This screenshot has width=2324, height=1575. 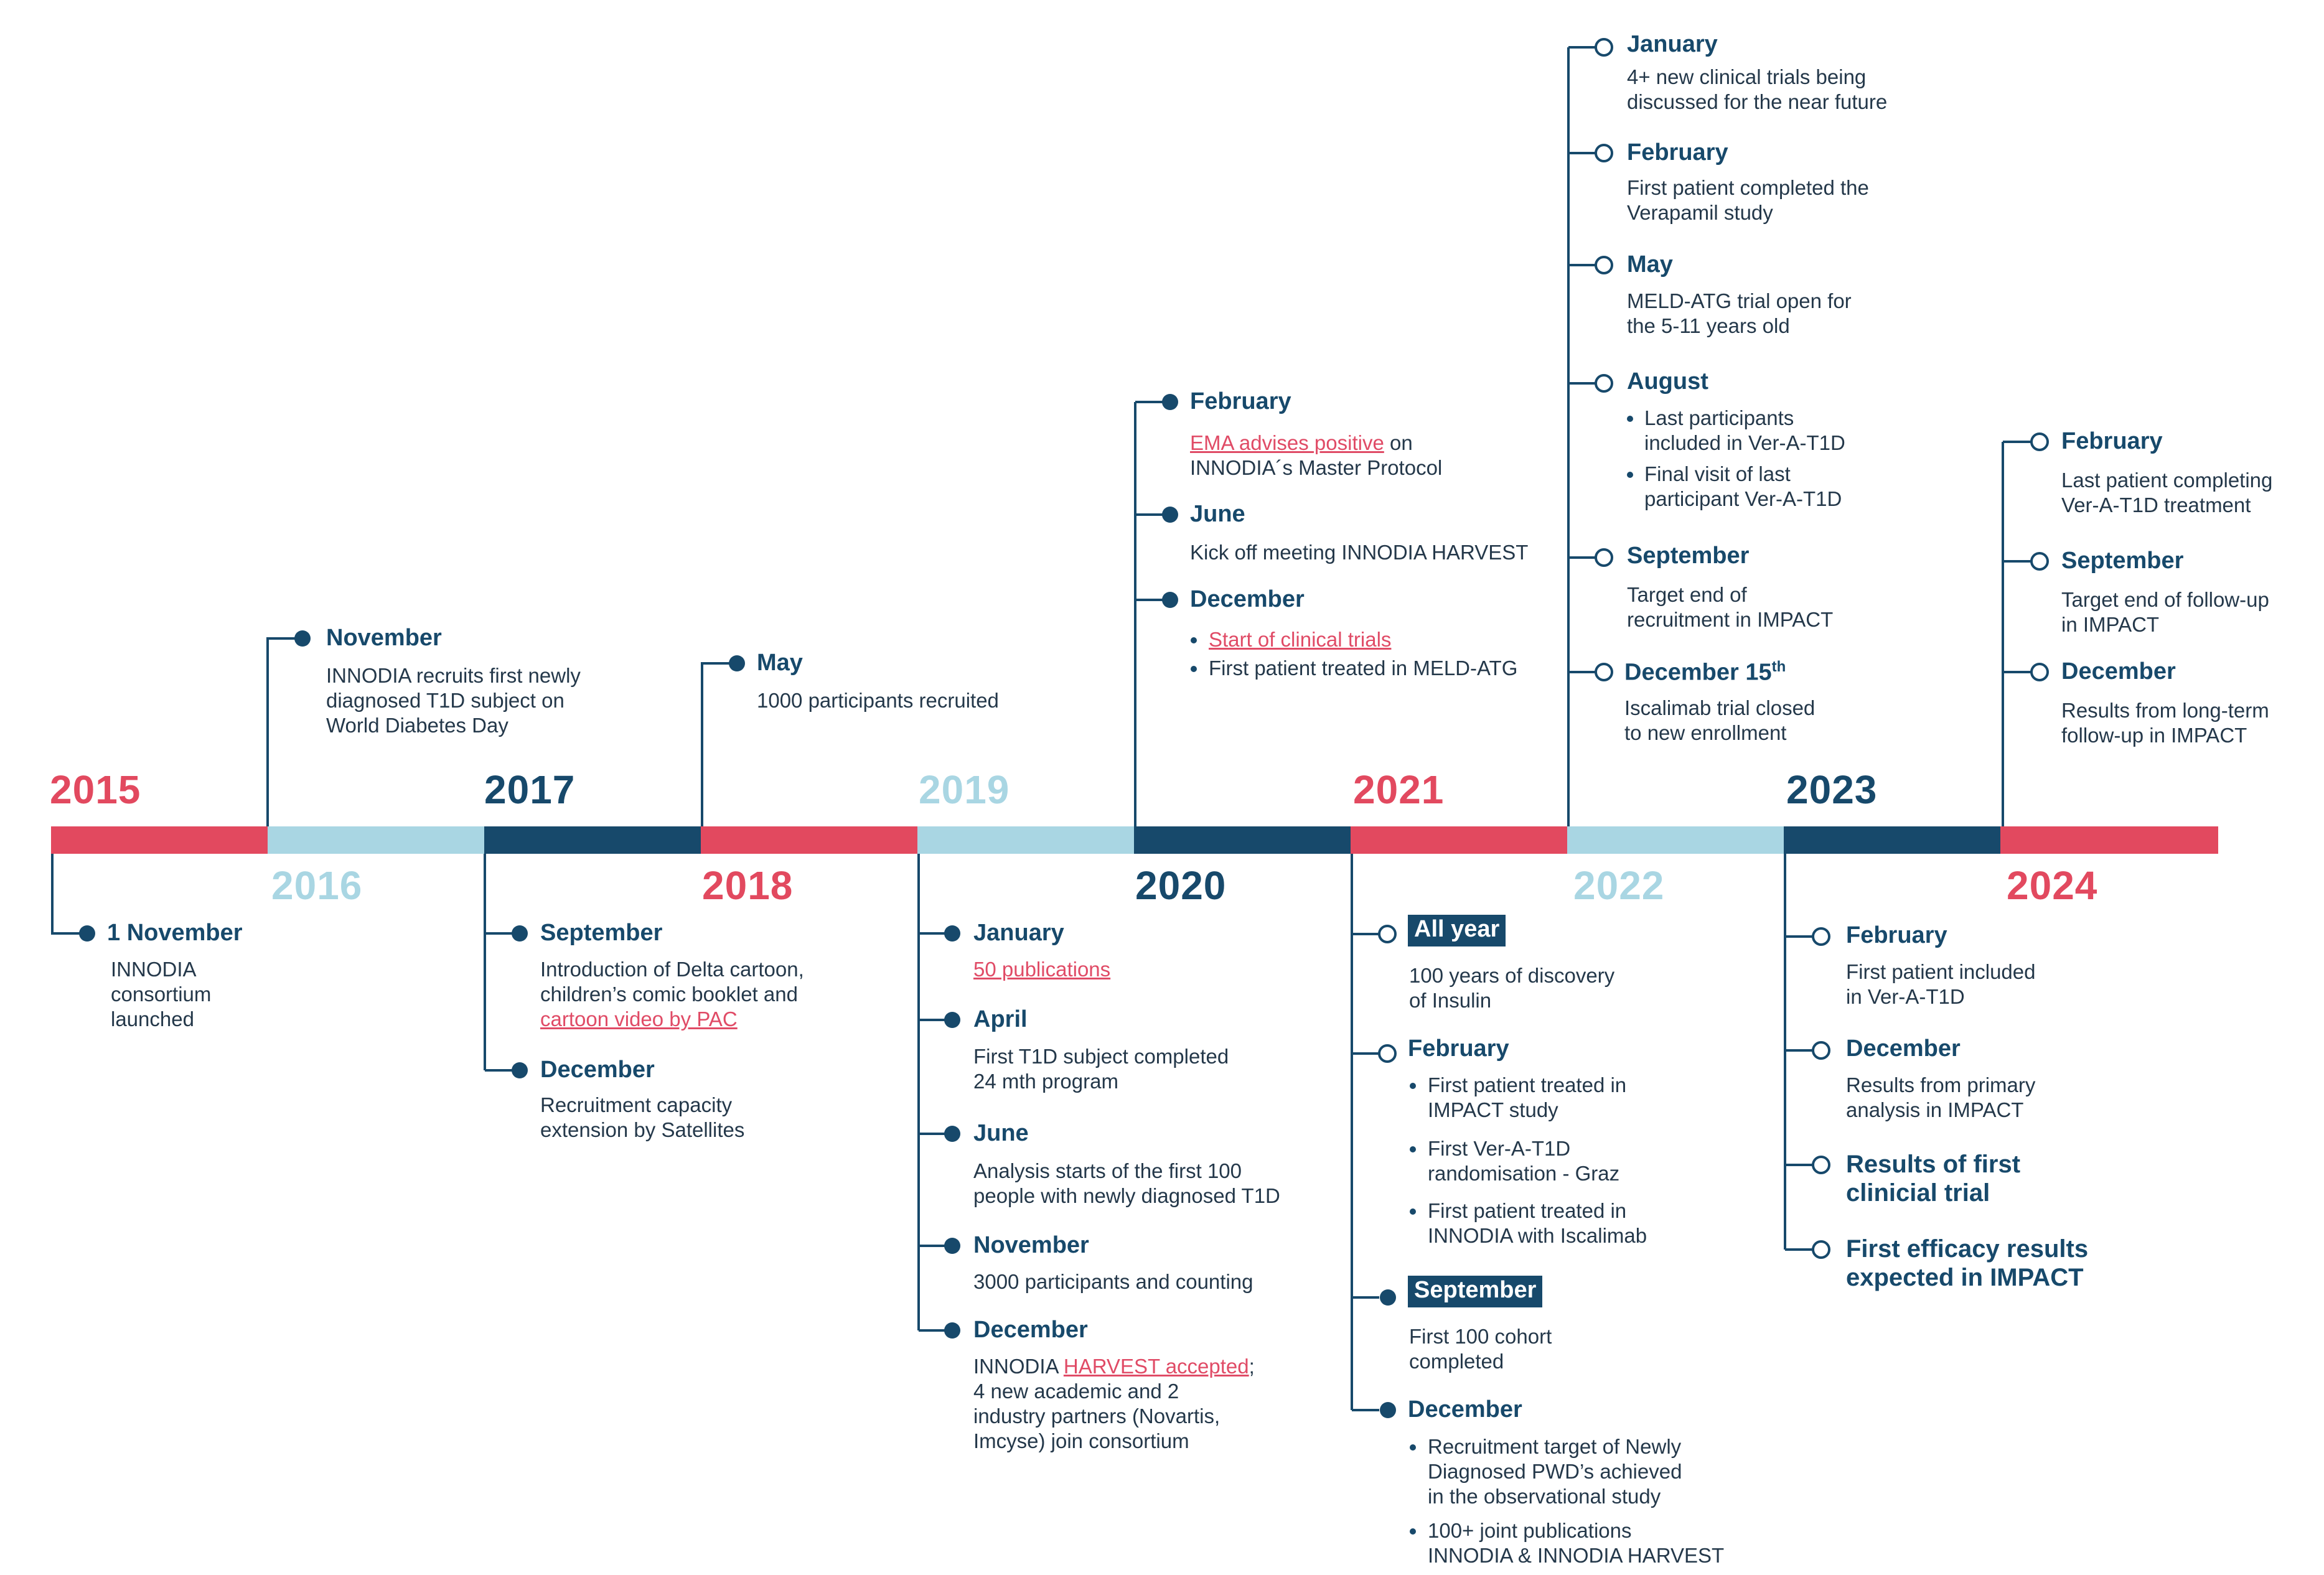 What do you see at coordinates (1113, 1282) in the screenshot?
I see `event-2019-nov-text: 3000 participants and counting` at bounding box center [1113, 1282].